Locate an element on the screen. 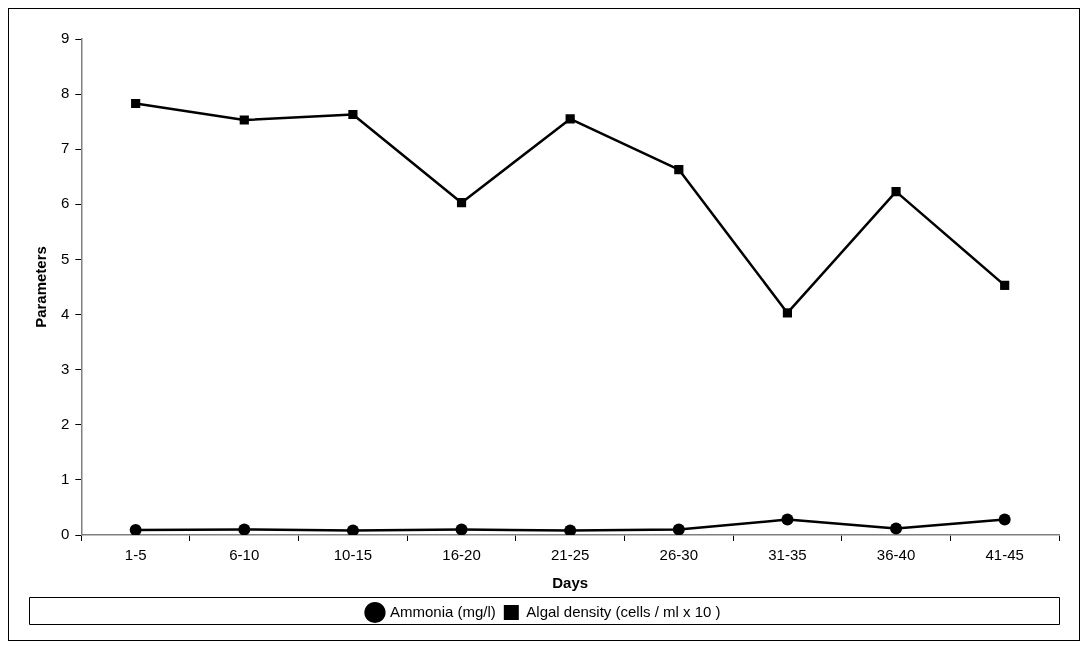 Image resolution: width=1088 pixels, height=649 pixels. x-tick-label: 21-25 is located at coordinates (570, 555).